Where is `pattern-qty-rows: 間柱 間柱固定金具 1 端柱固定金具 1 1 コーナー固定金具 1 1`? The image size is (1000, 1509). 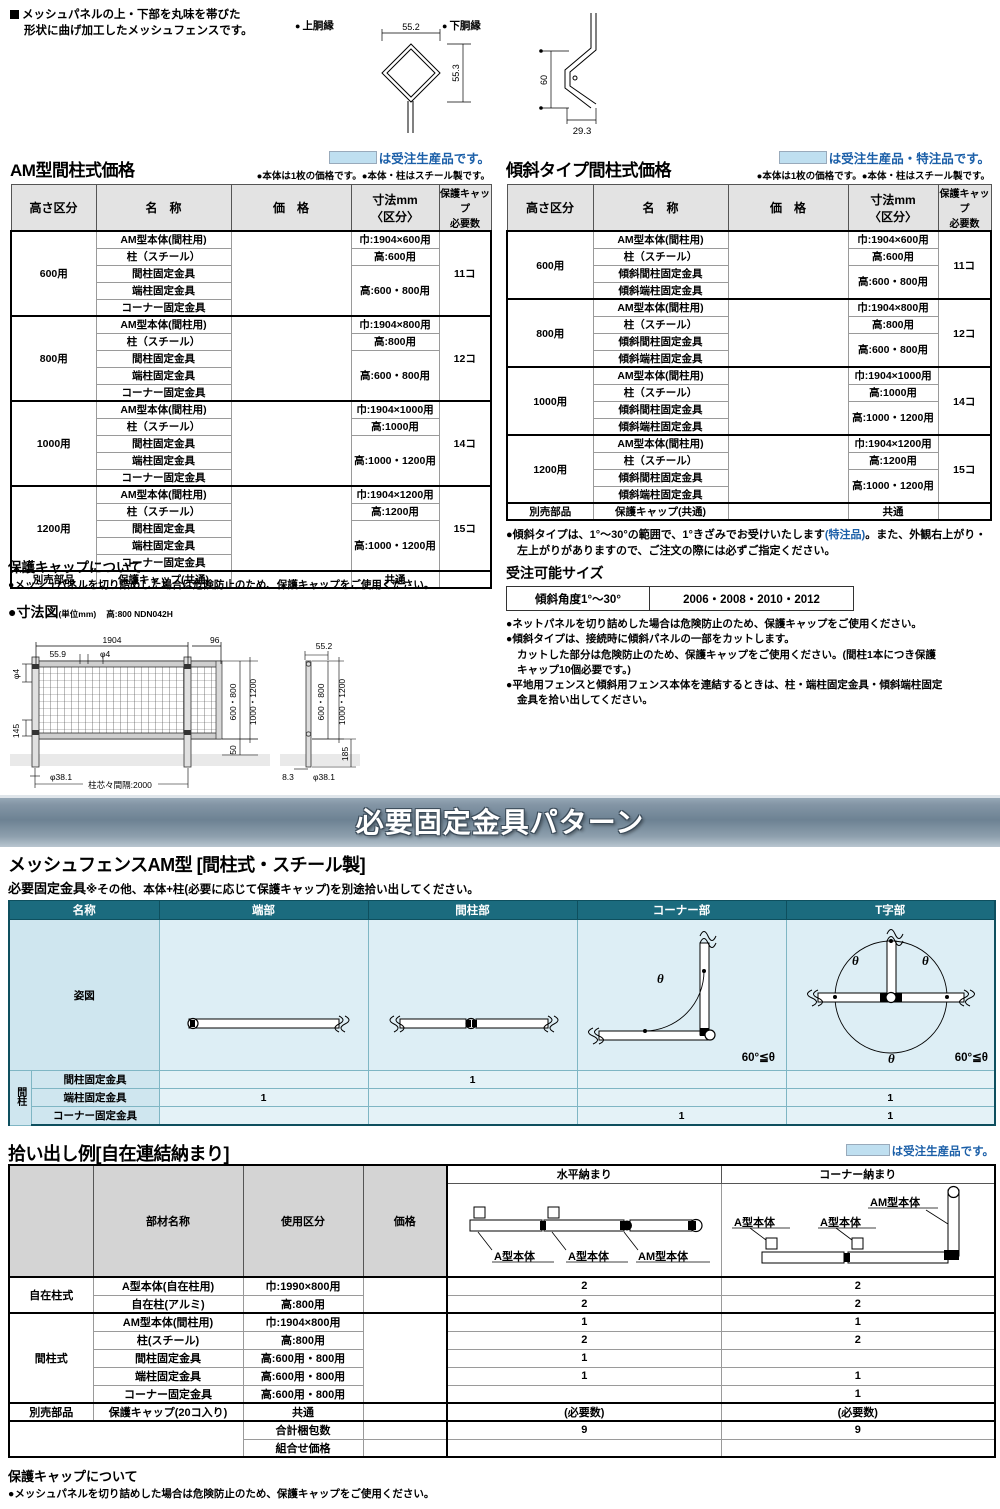 pattern-qty-rows: 間柱 間柱固定金具 1 端柱固定金具 1 1 コーナー固定金具 1 1 is located at coordinates (502, 1098).